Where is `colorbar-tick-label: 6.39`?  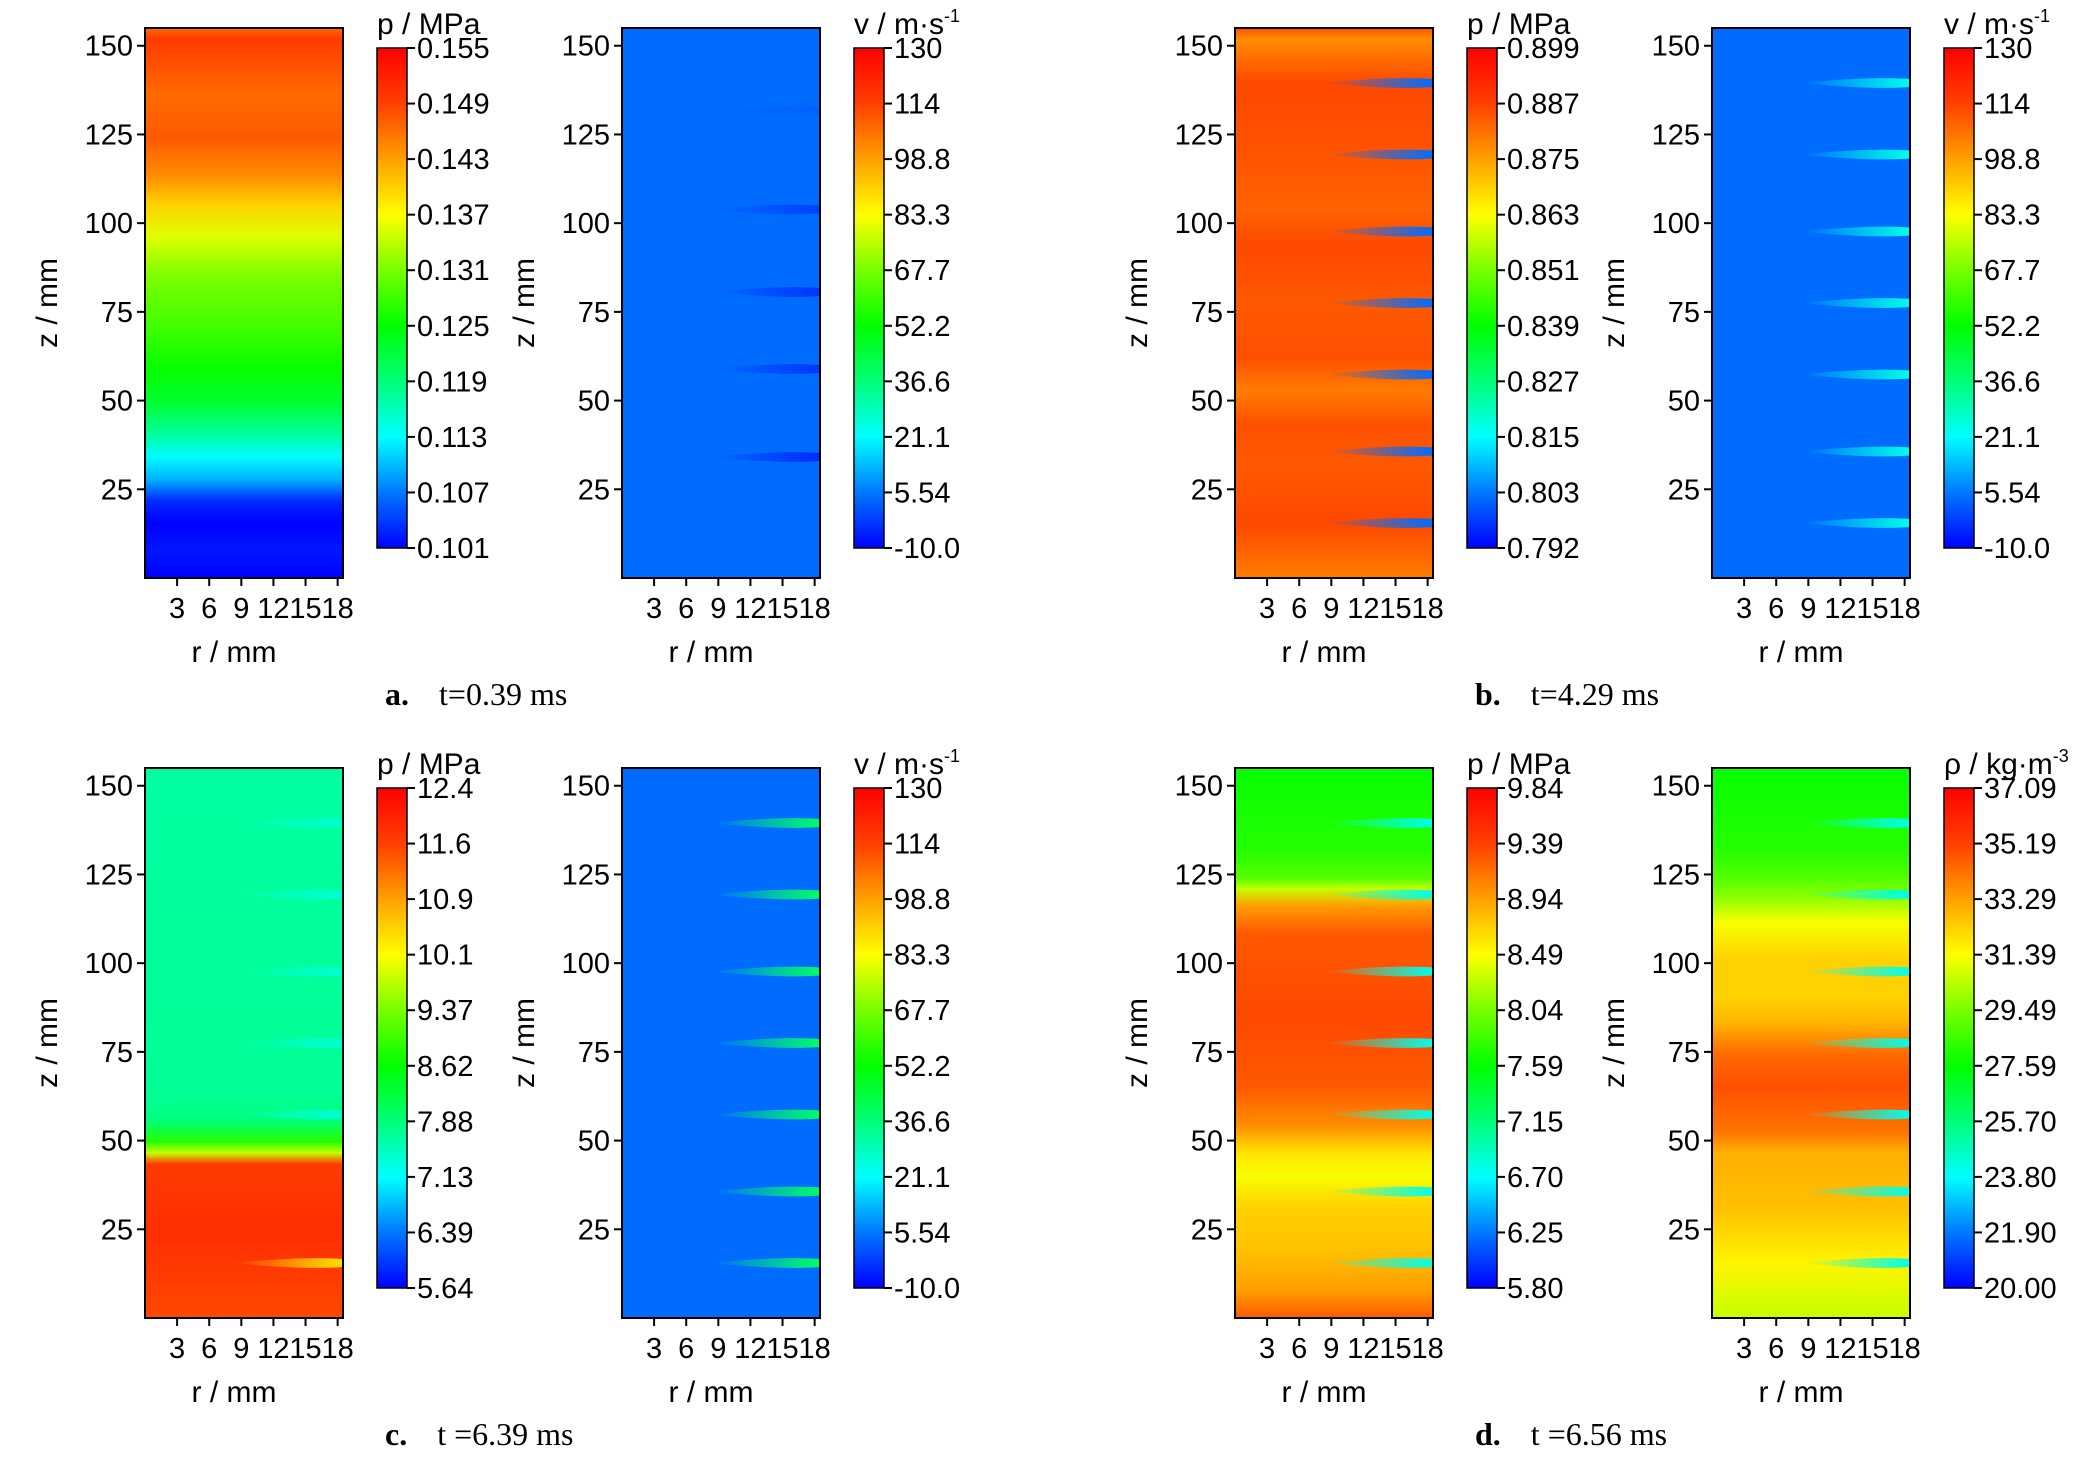 colorbar-tick-label: 6.39 is located at coordinates (445, 1233).